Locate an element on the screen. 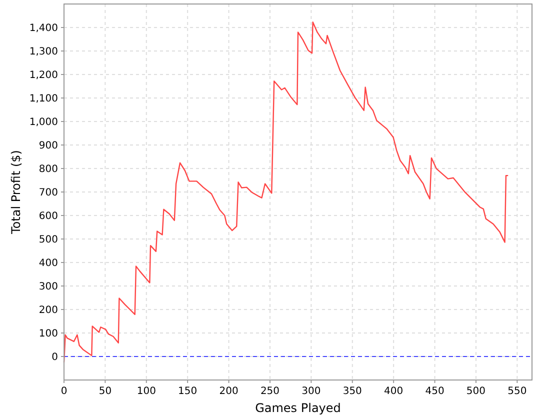  y-tick-label: 0 is located at coordinates (55, 357).